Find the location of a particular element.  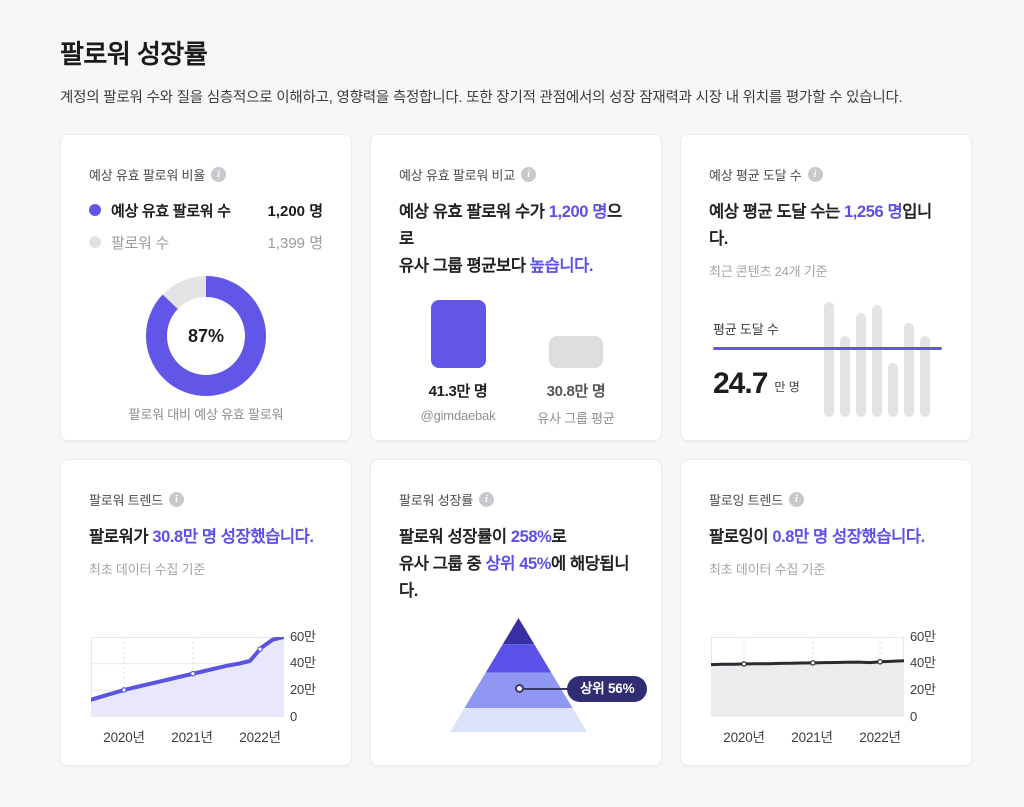

card-title: 팔로워 성장률 is located at coordinates (436, 500).